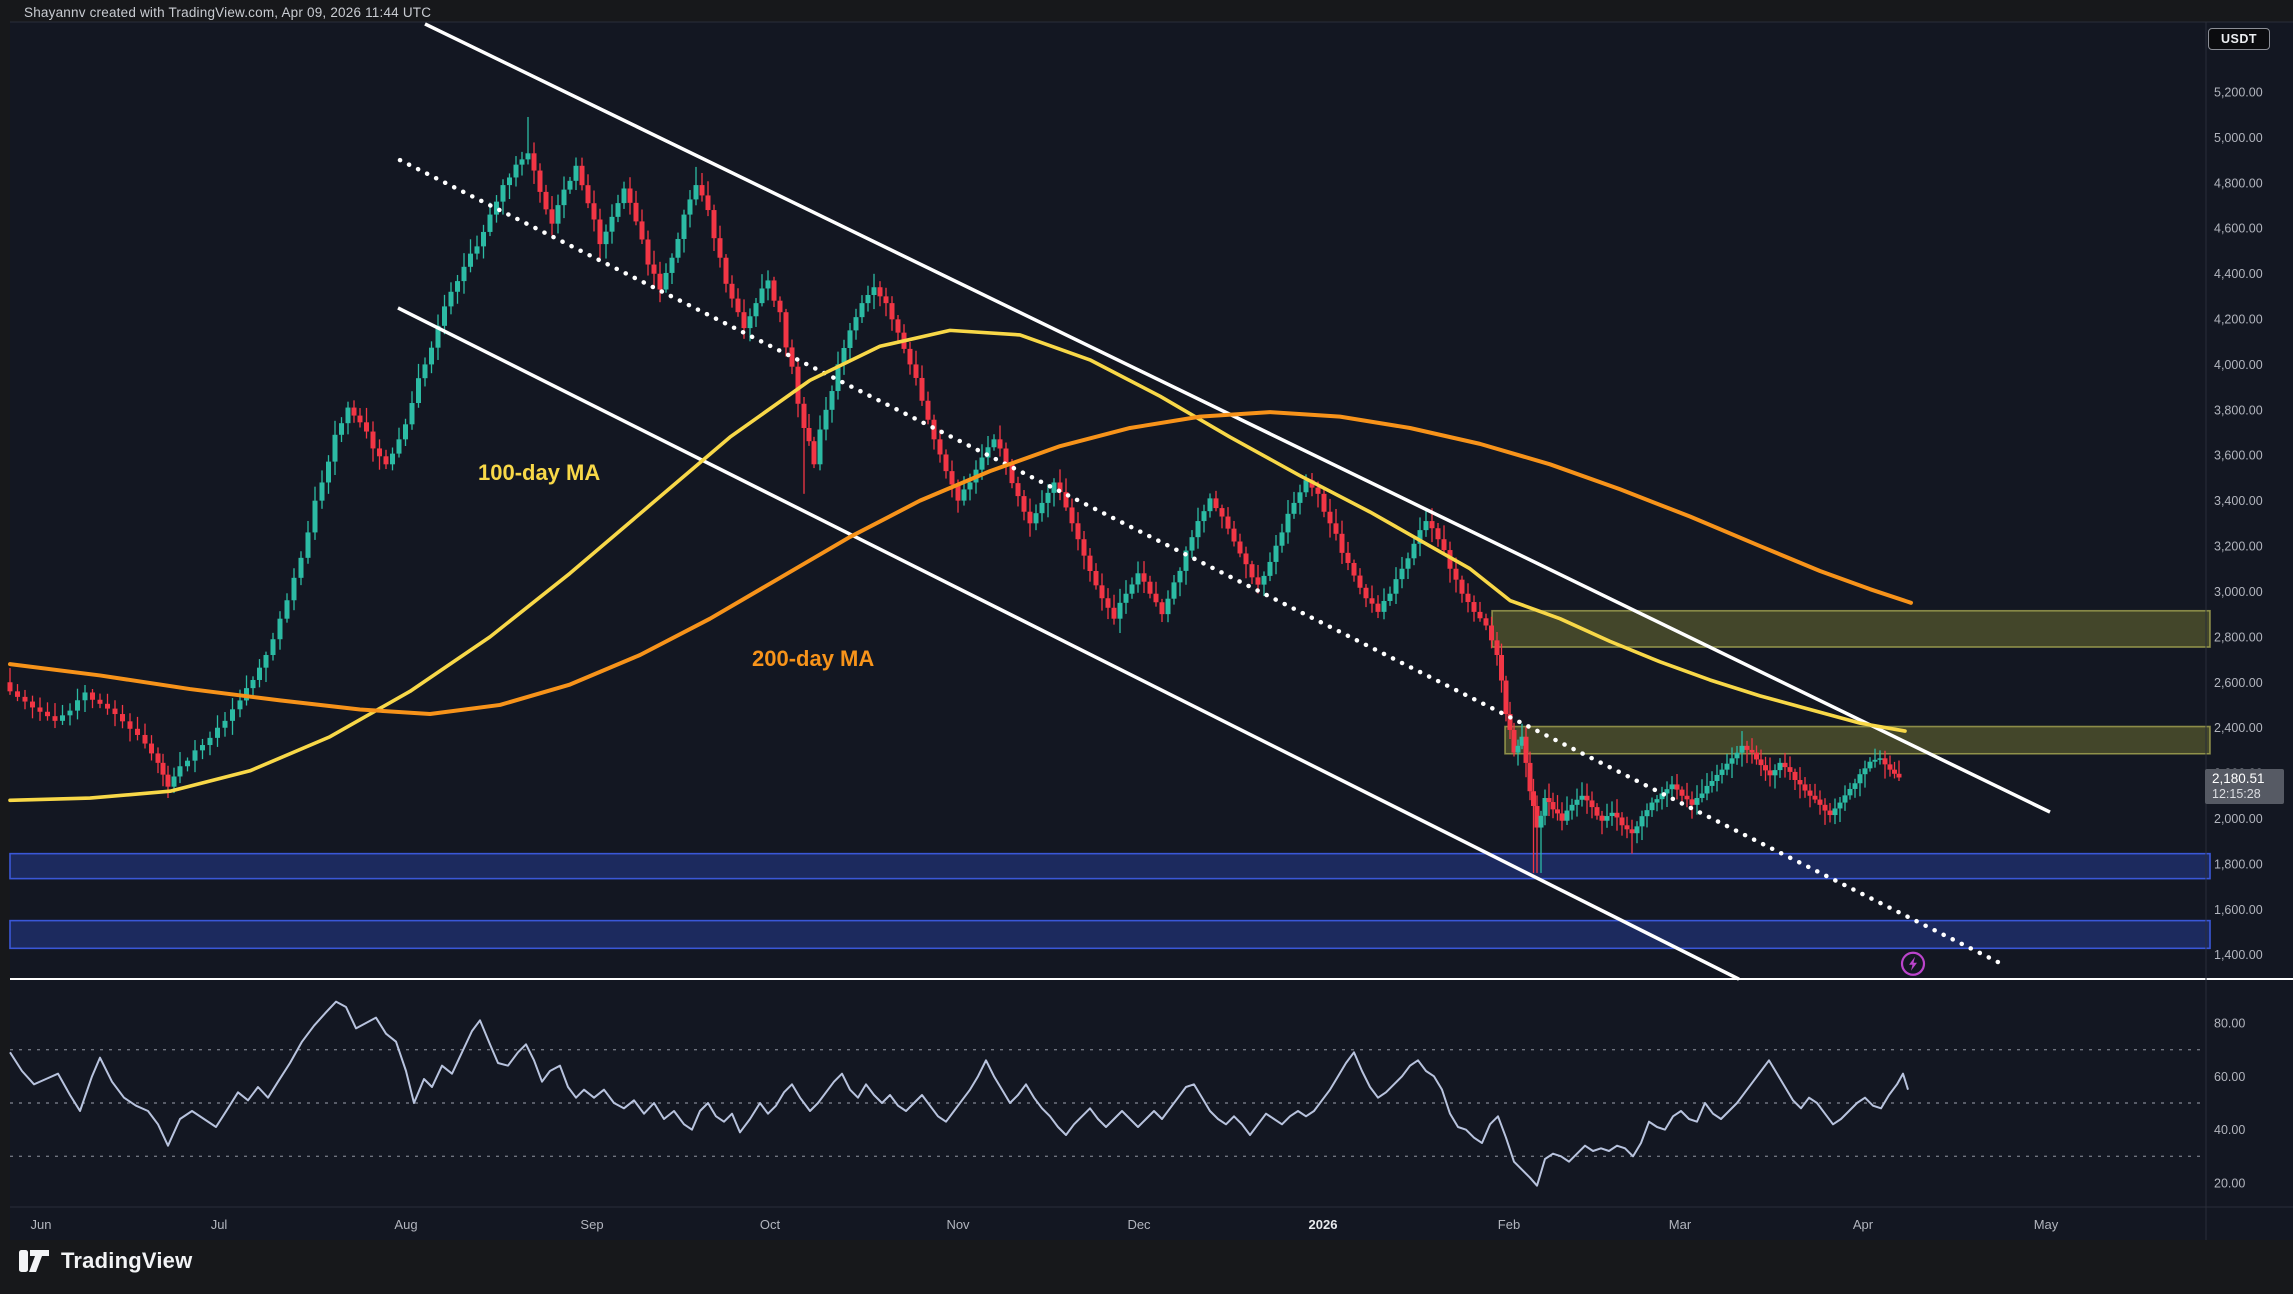 The image size is (2293, 1294). I want to click on price-tick-label: 3,000.00, so click(2238, 592).